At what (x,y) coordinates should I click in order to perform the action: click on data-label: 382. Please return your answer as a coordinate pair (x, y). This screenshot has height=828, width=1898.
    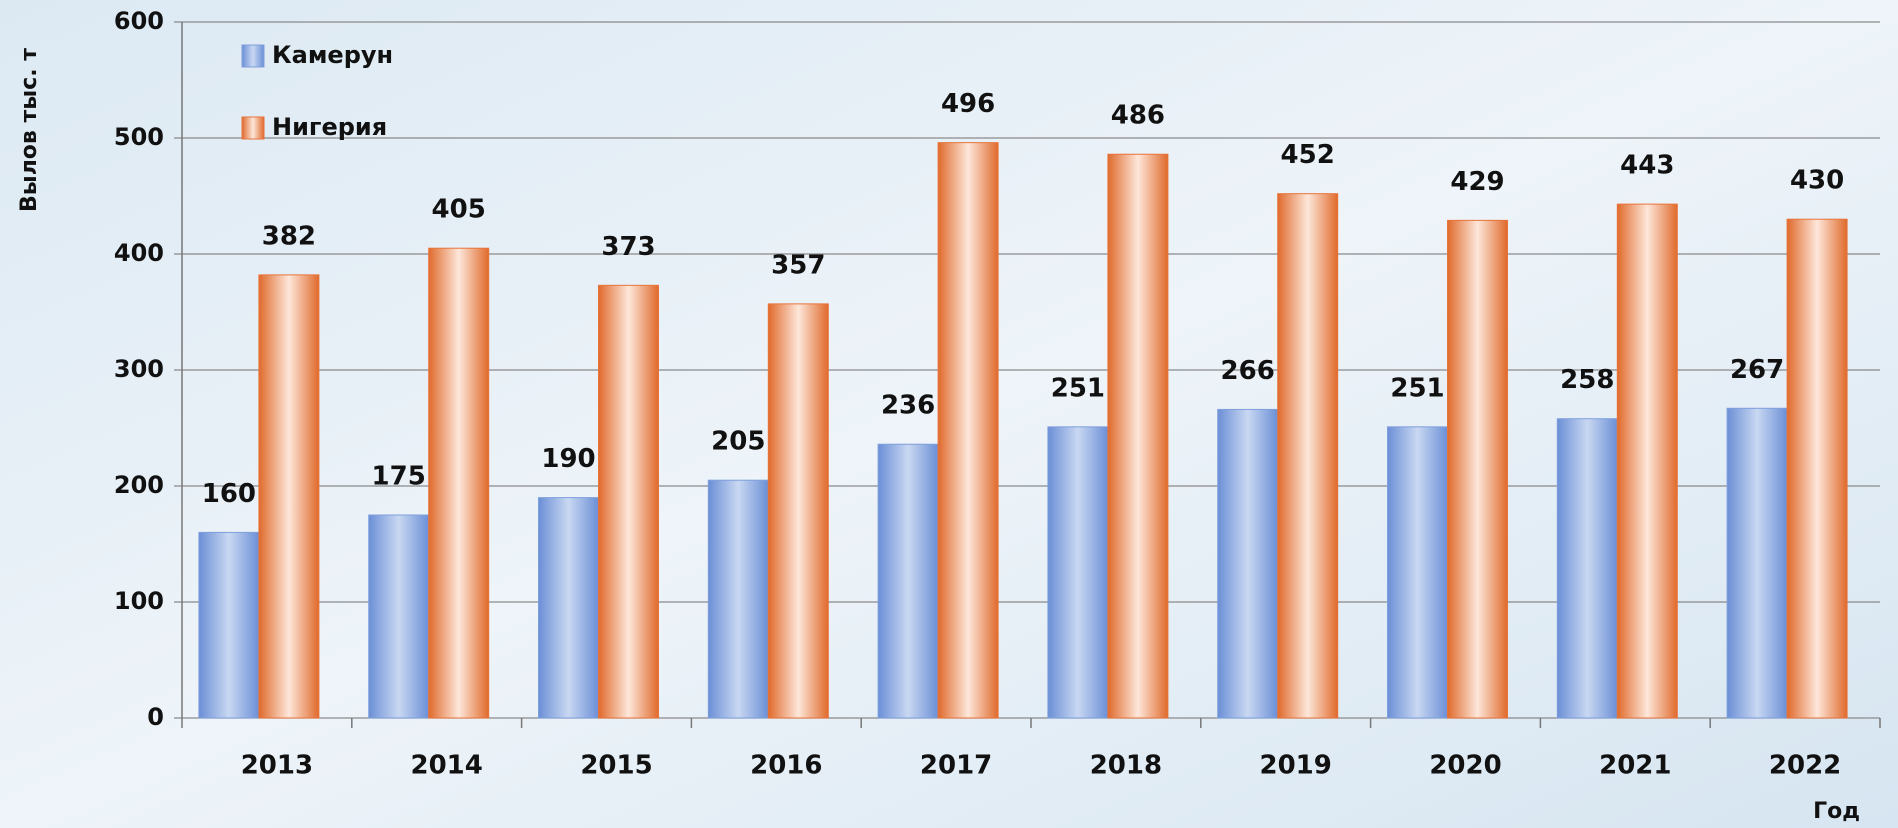
    Looking at the image, I should click on (289, 236).